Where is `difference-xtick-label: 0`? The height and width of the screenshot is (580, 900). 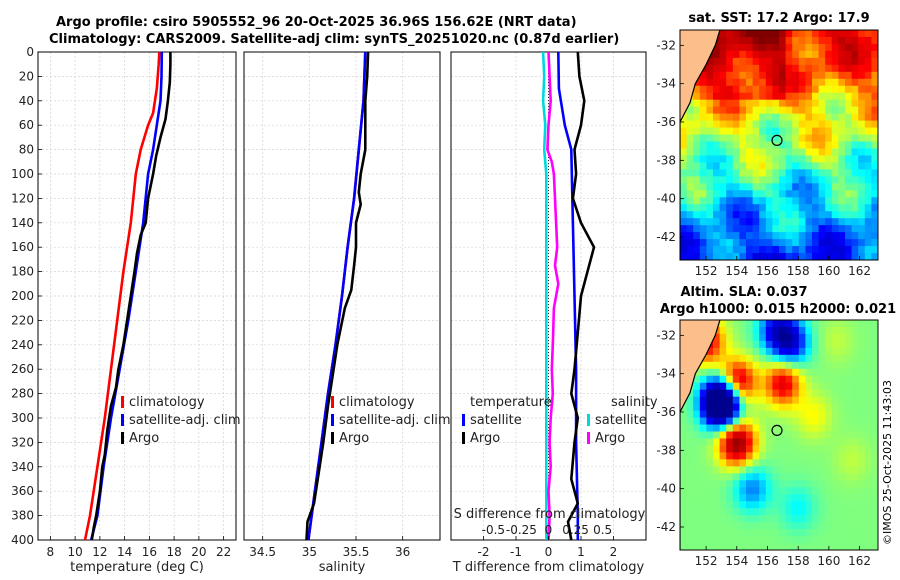 difference-xtick-label: 0 is located at coordinates (549, 552).